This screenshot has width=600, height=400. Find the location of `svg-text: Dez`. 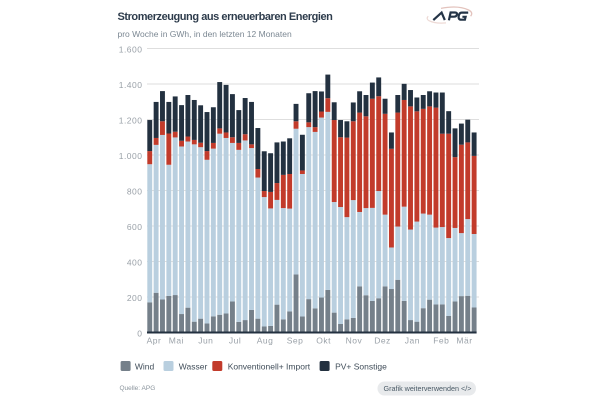

svg-text: Dez is located at coordinates (382, 341).